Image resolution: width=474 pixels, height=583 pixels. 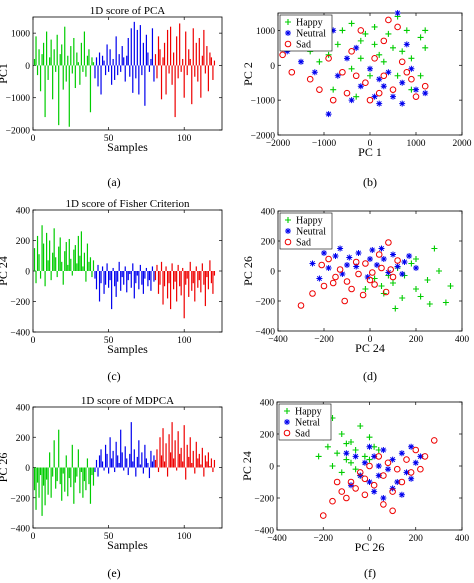 What do you see at coordinates (267, 436) in the screenshot?
I see `y-tick-label: 200` at bounding box center [267, 436].